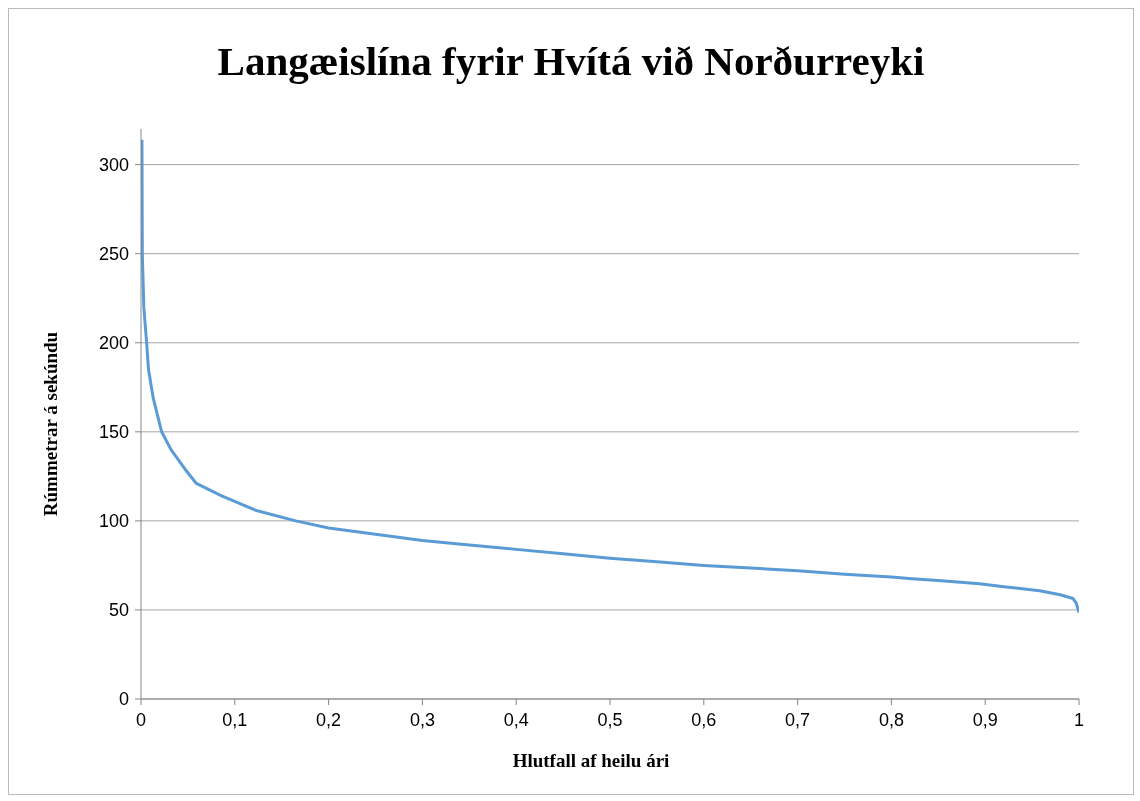 The width and height of the screenshot is (1140, 801). Describe the element at coordinates (891, 719) in the screenshot. I see `x-tick-label: 0,8` at that location.